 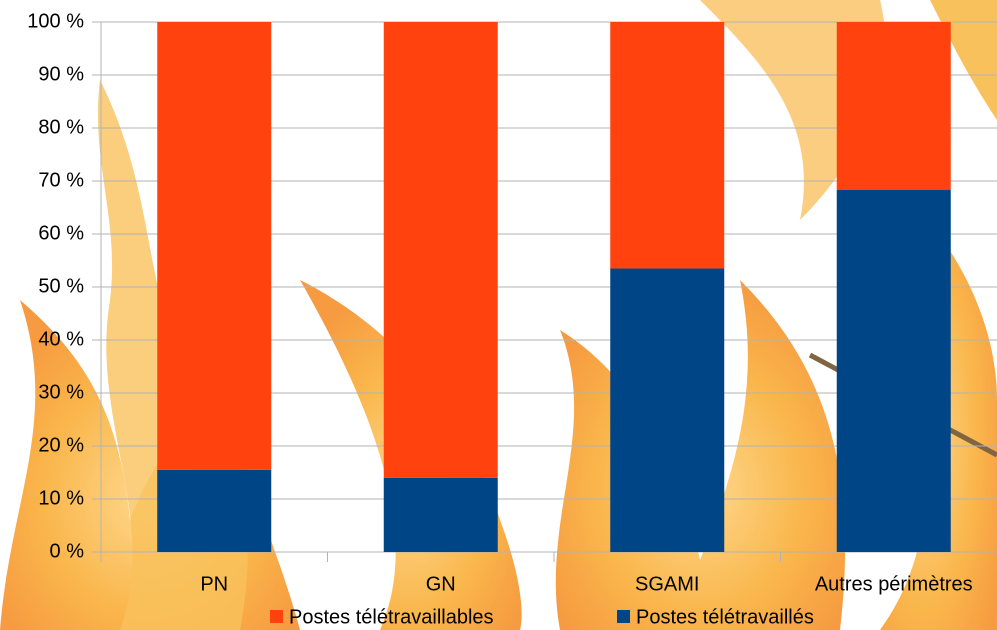 What do you see at coordinates (61, 233) in the screenshot?
I see `y-tick-label: 60 %` at bounding box center [61, 233].